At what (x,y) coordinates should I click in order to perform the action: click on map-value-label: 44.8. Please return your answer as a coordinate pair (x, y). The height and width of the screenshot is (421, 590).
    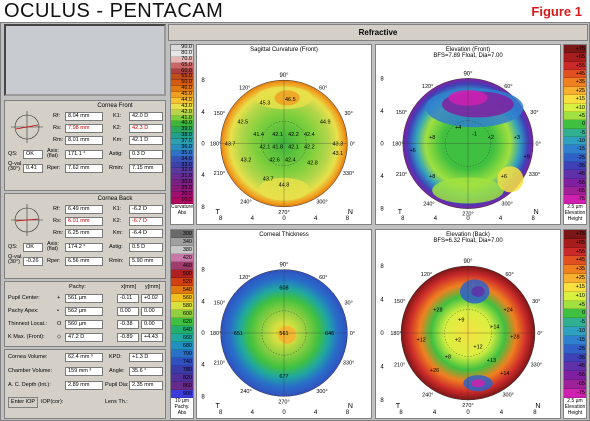
    Looking at the image, I should click on (284, 186).